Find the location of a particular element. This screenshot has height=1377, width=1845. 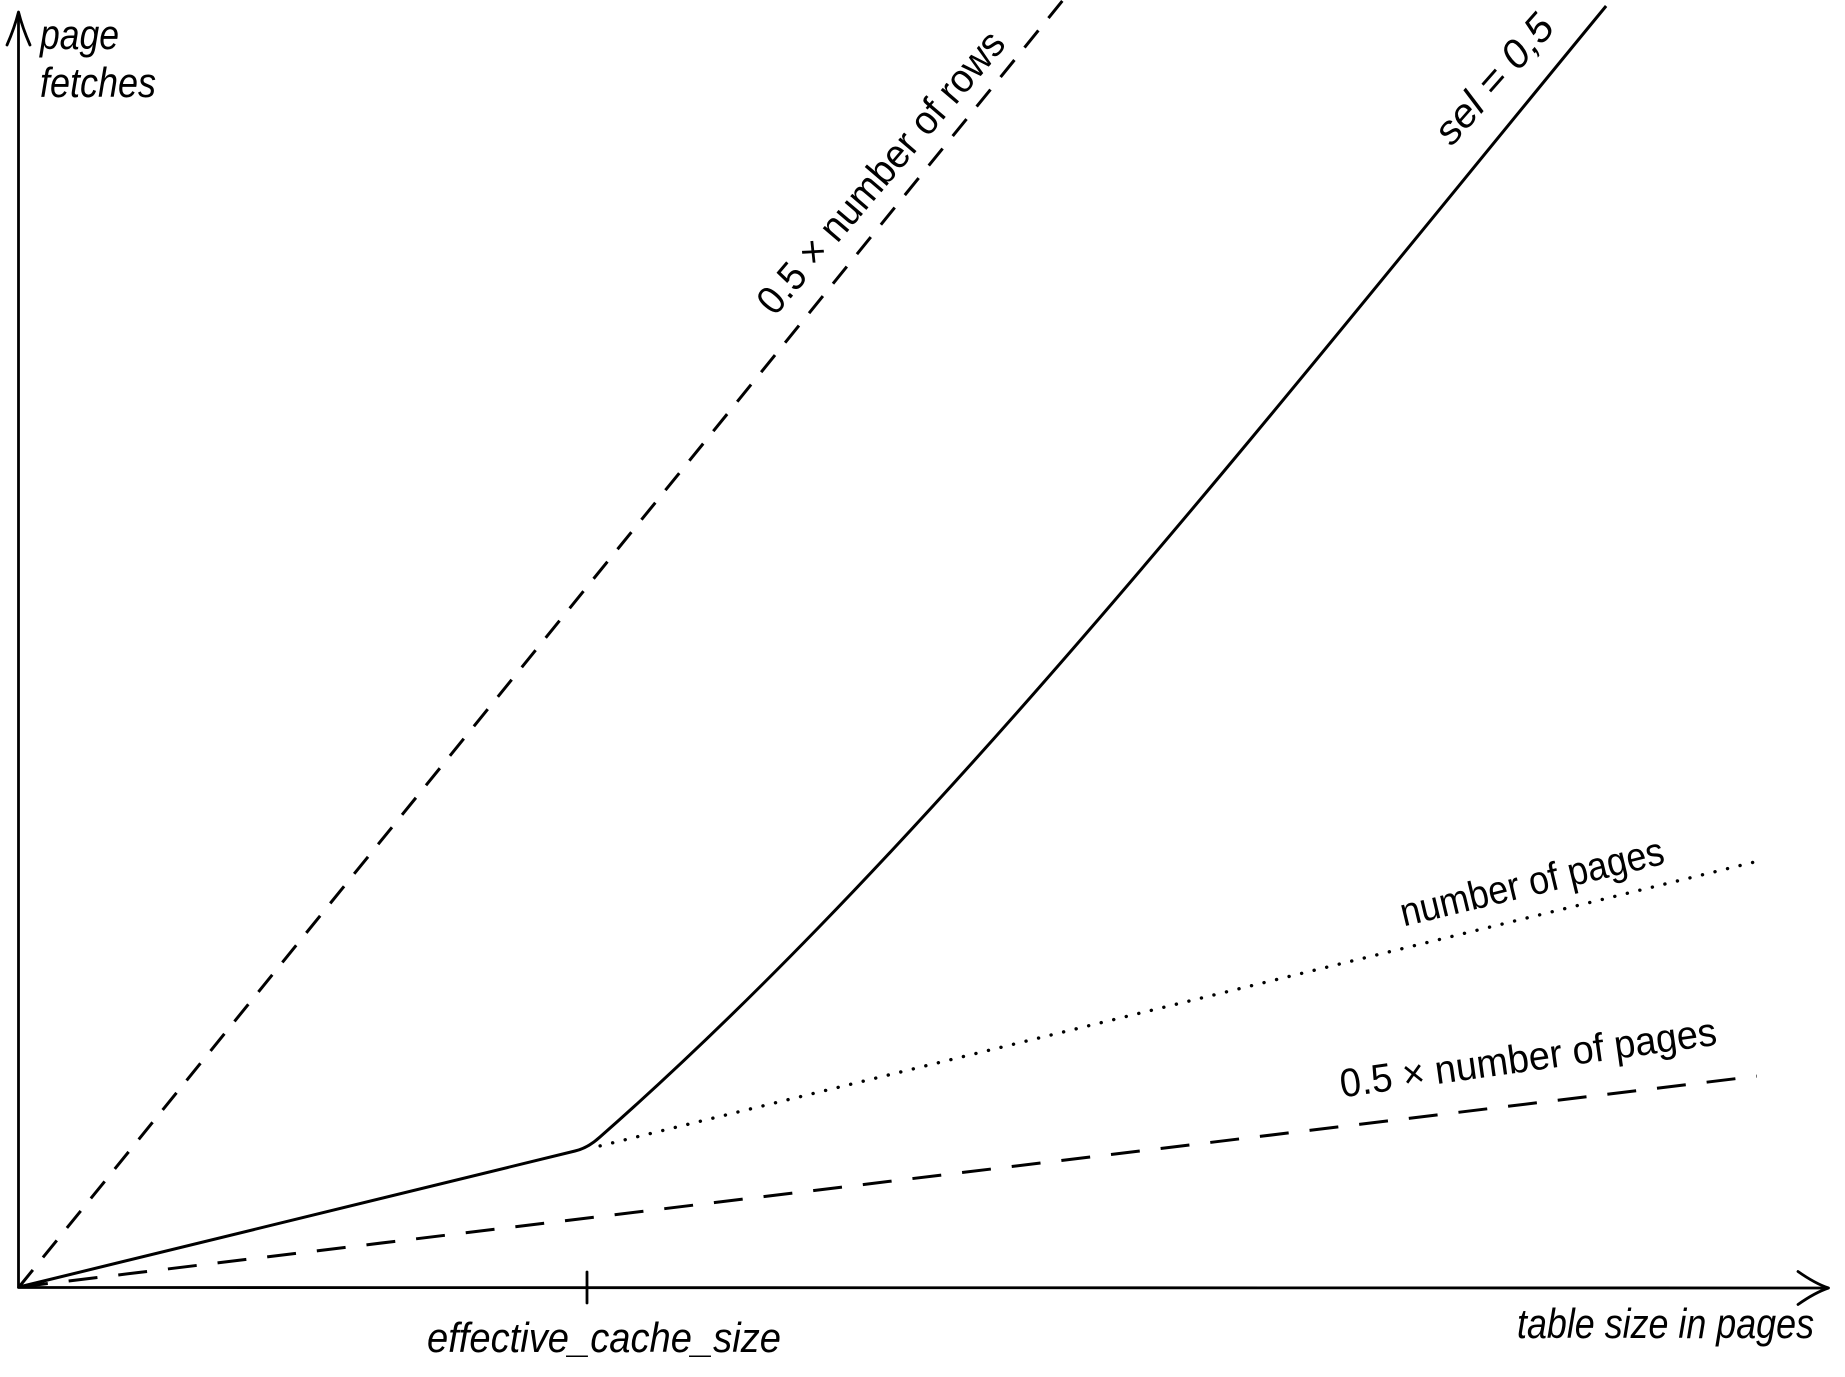

x-axis-arrowhead-icon is located at coordinates (1813, 1288).